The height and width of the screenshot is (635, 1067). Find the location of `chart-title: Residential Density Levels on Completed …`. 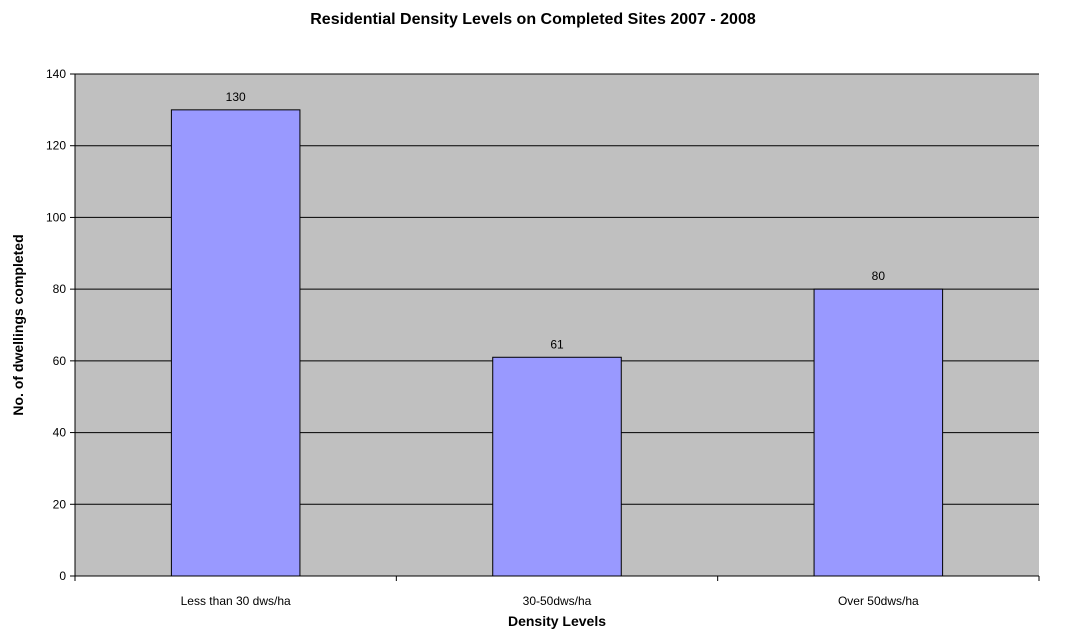

chart-title: Residential Density Levels on Completed … is located at coordinates (533, 19).